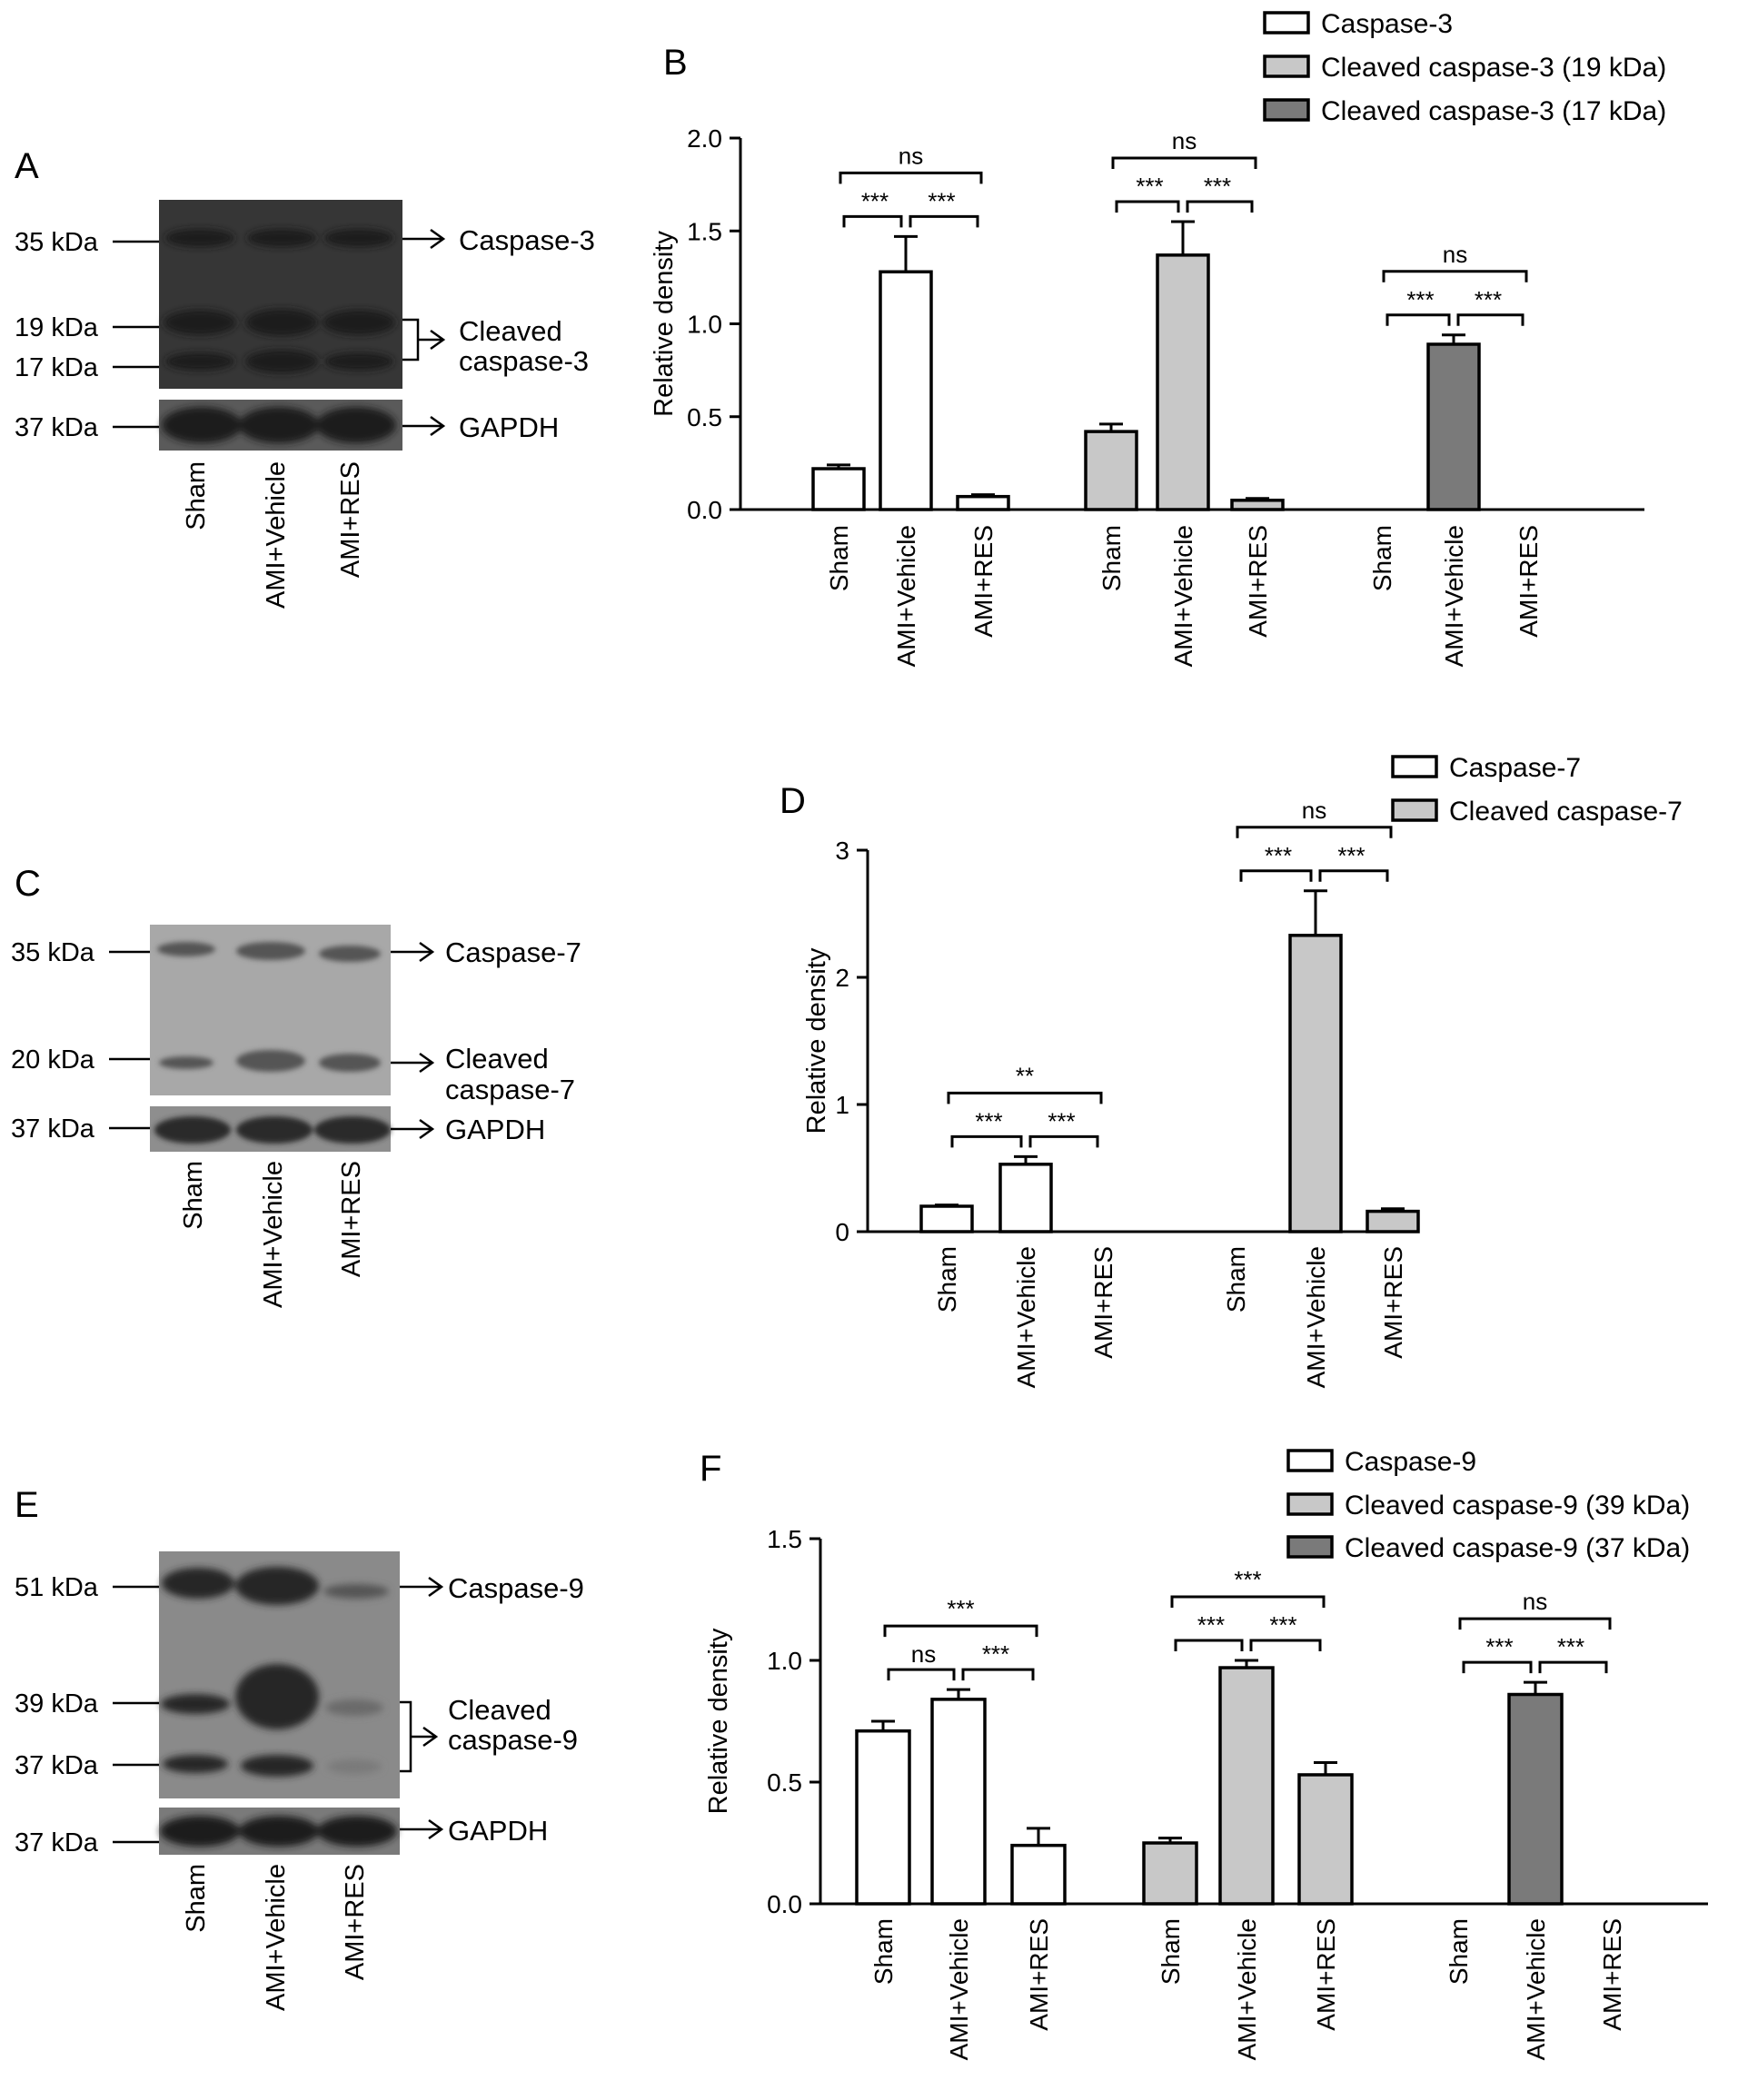  What do you see at coordinates (524, 361) in the screenshot?
I see `band-label: caspase-3` at bounding box center [524, 361].